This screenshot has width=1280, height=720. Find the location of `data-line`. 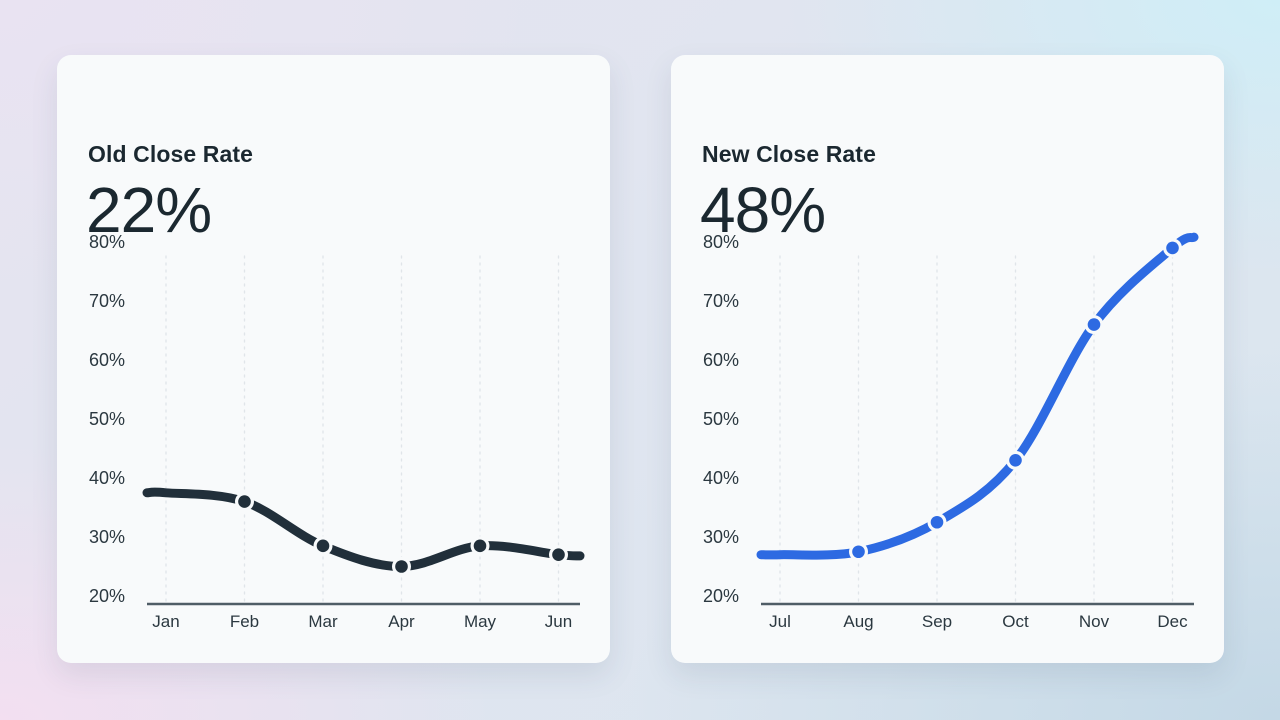

data-line is located at coordinates (363, 529).